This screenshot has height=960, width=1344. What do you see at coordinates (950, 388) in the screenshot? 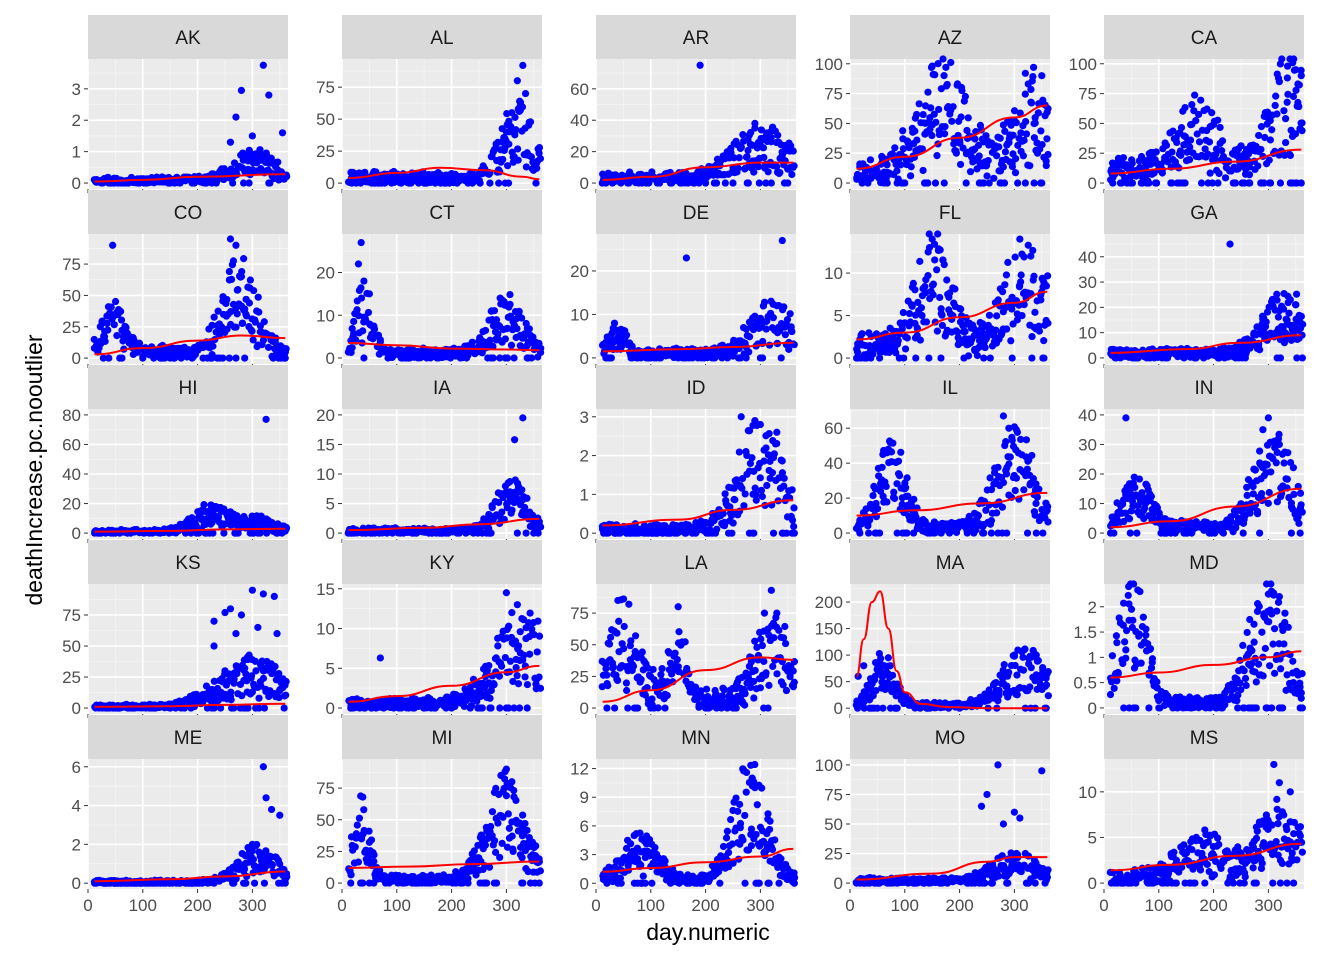
I see `facet-label: IL` at bounding box center [950, 388].